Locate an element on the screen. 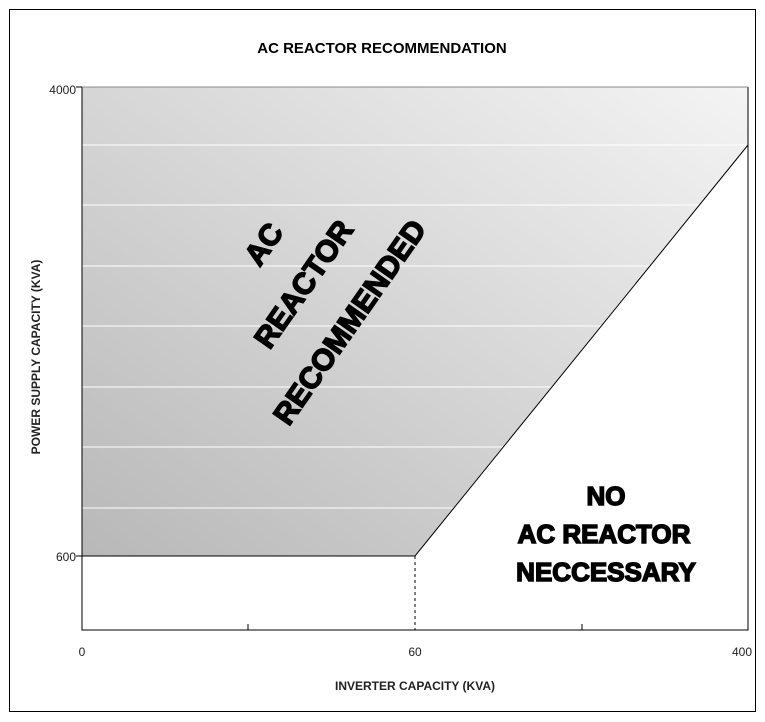 The width and height of the screenshot is (765, 722). title: AC REACTOR RECOMMENDATION is located at coordinates (381, 48).